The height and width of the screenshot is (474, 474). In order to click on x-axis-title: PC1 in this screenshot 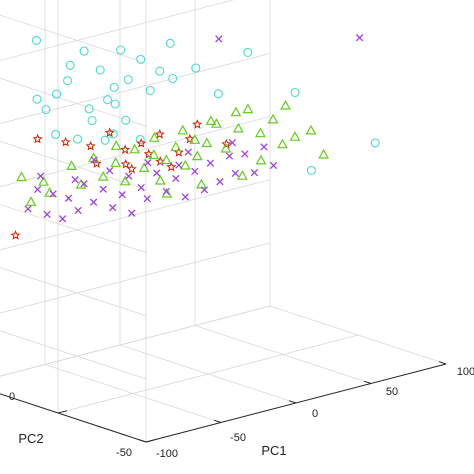, I will do `click(273, 450)`.